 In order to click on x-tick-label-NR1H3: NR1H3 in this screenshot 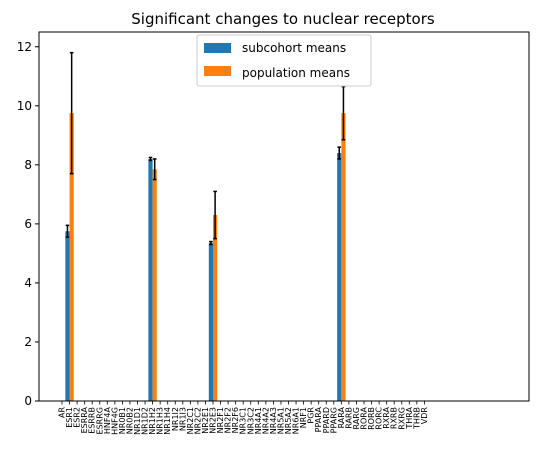, I will do `click(160, 421)`.